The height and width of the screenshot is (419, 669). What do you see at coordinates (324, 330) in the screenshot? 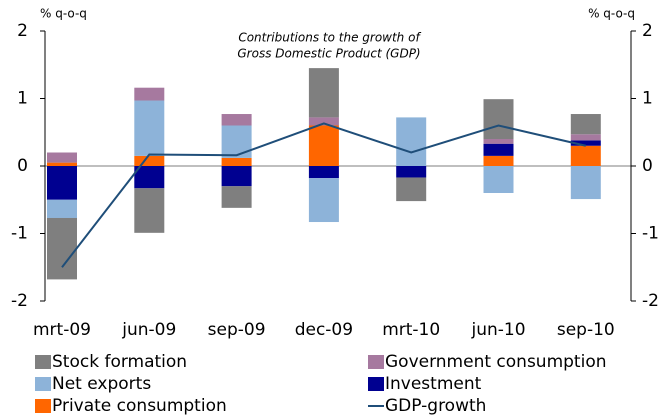
I see `x-tick-label: dec-09` at bounding box center [324, 330].